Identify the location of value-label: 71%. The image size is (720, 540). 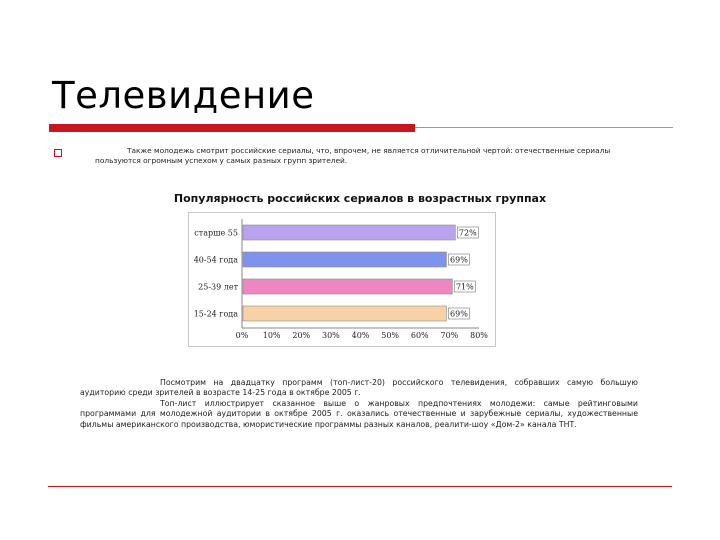
(465, 287).